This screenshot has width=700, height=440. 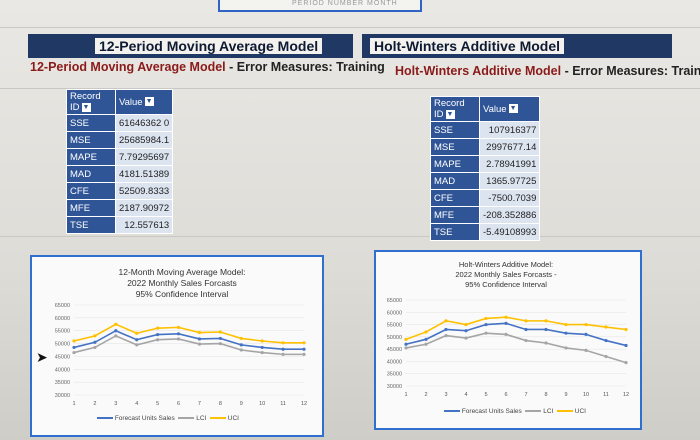 What do you see at coordinates (144, 157) in the screenshot?
I see `metric-value: 7.79295697` at bounding box center [144, 157].